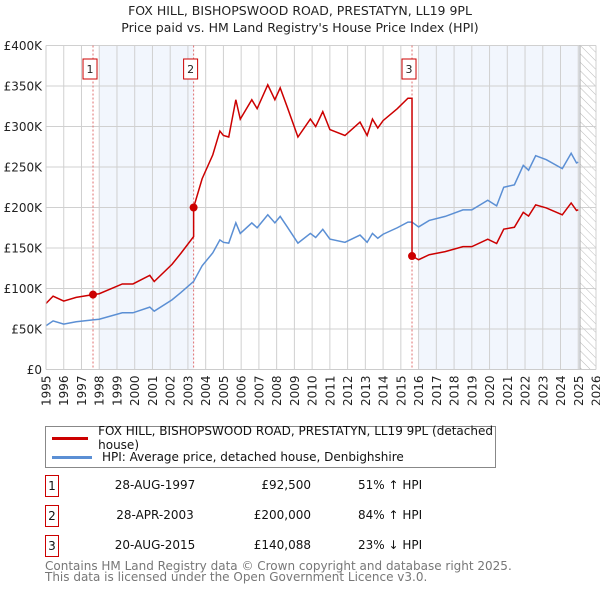 The height and width of the screenshot is (590, 600). Describe the element at coordinates (153, 391) in the screenshot. I see `x-tick-label: 2001` at that location.